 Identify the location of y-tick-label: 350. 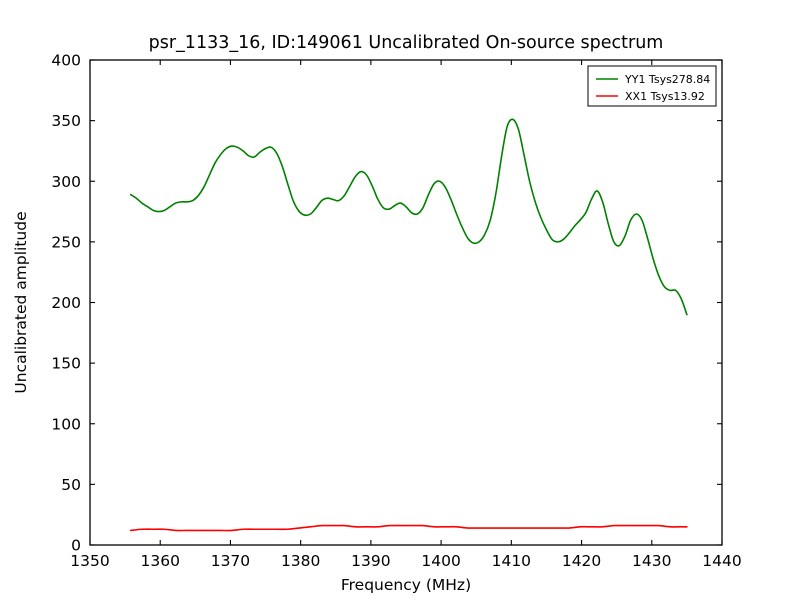
(66, 121).